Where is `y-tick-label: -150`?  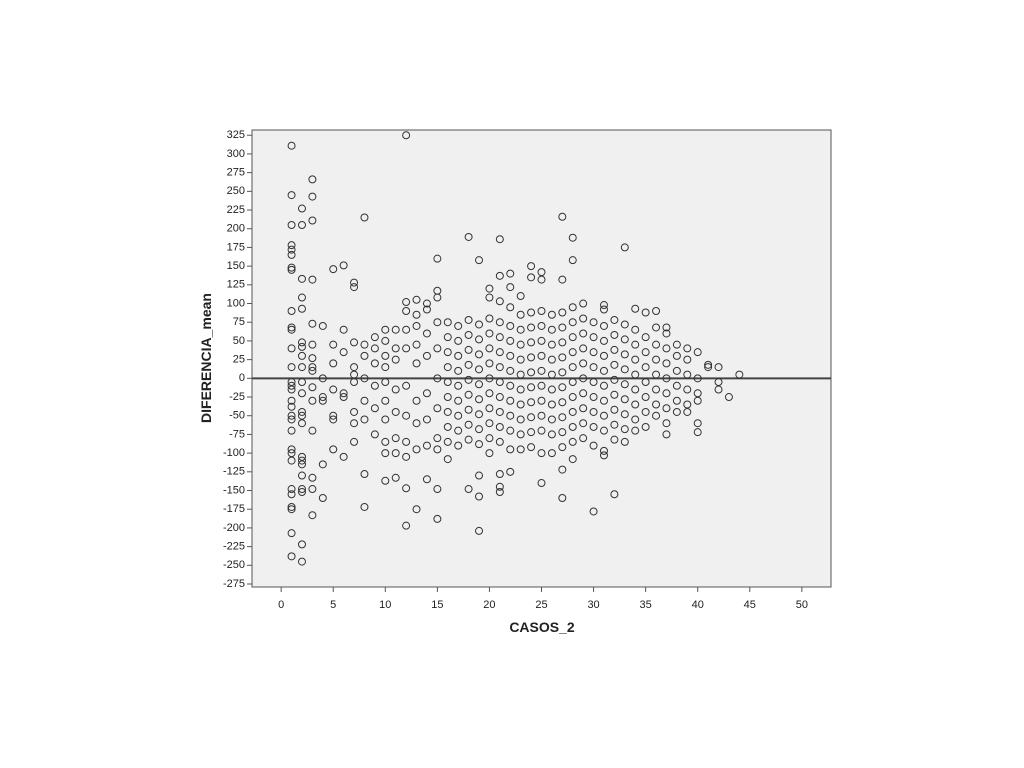 y-tick-label: -150 is located at coordinates (234, 490).